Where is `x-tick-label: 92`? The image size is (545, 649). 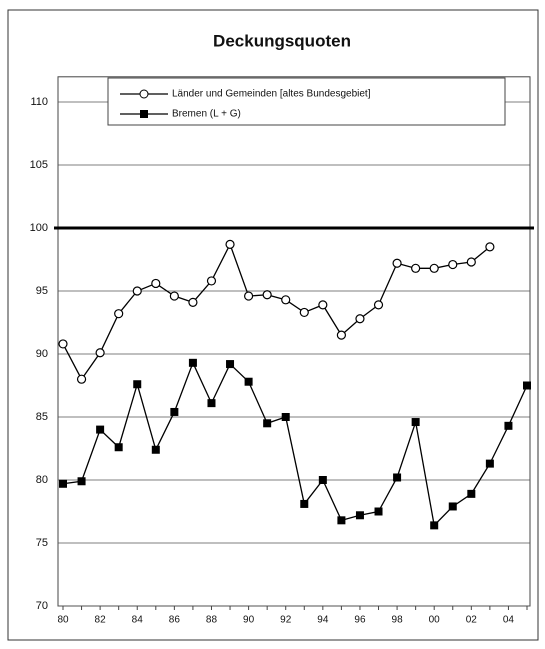
x-tick-label: 92 is located at coordinates (286, 620).